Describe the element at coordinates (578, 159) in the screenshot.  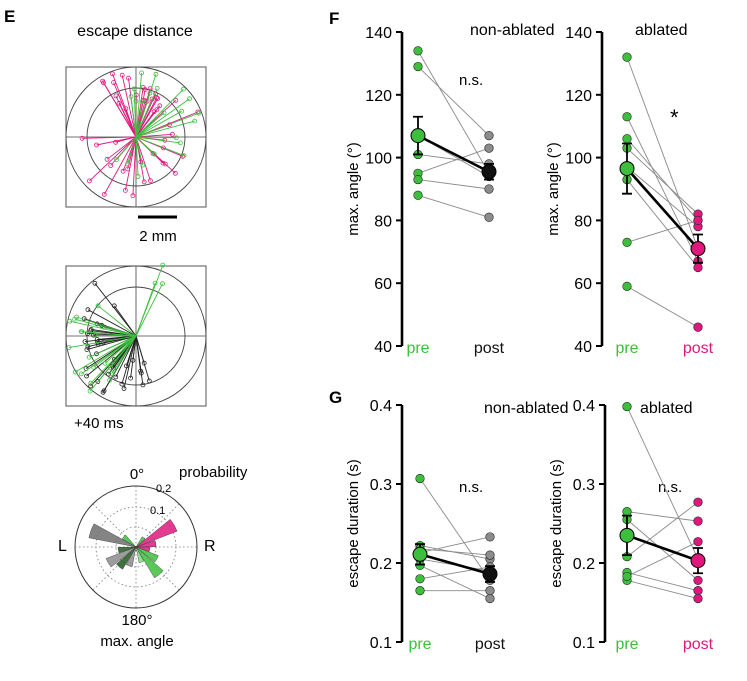
I see `y-tick-label: 100` at that location.